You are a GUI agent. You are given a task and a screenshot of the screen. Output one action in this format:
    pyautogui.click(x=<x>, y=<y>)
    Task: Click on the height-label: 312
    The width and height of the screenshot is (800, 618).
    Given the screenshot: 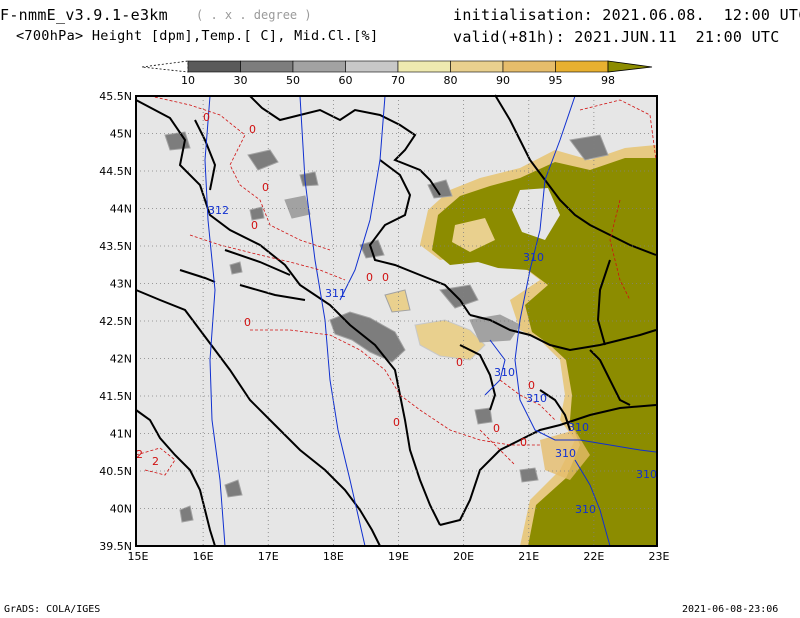 What is the action you would take?
    pyautogui.click(x=218, y=210)
    